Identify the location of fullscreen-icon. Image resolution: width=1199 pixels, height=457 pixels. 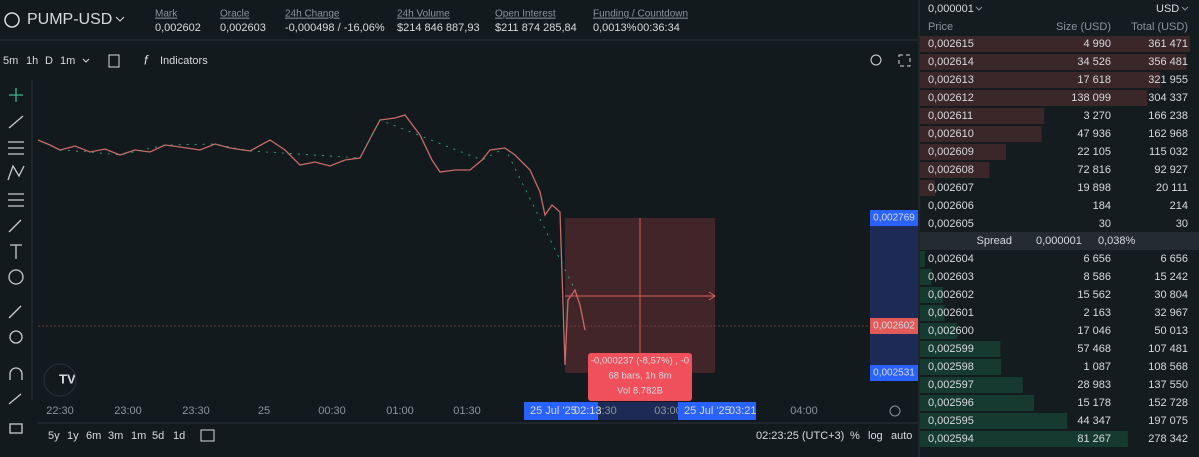
(904, 60).